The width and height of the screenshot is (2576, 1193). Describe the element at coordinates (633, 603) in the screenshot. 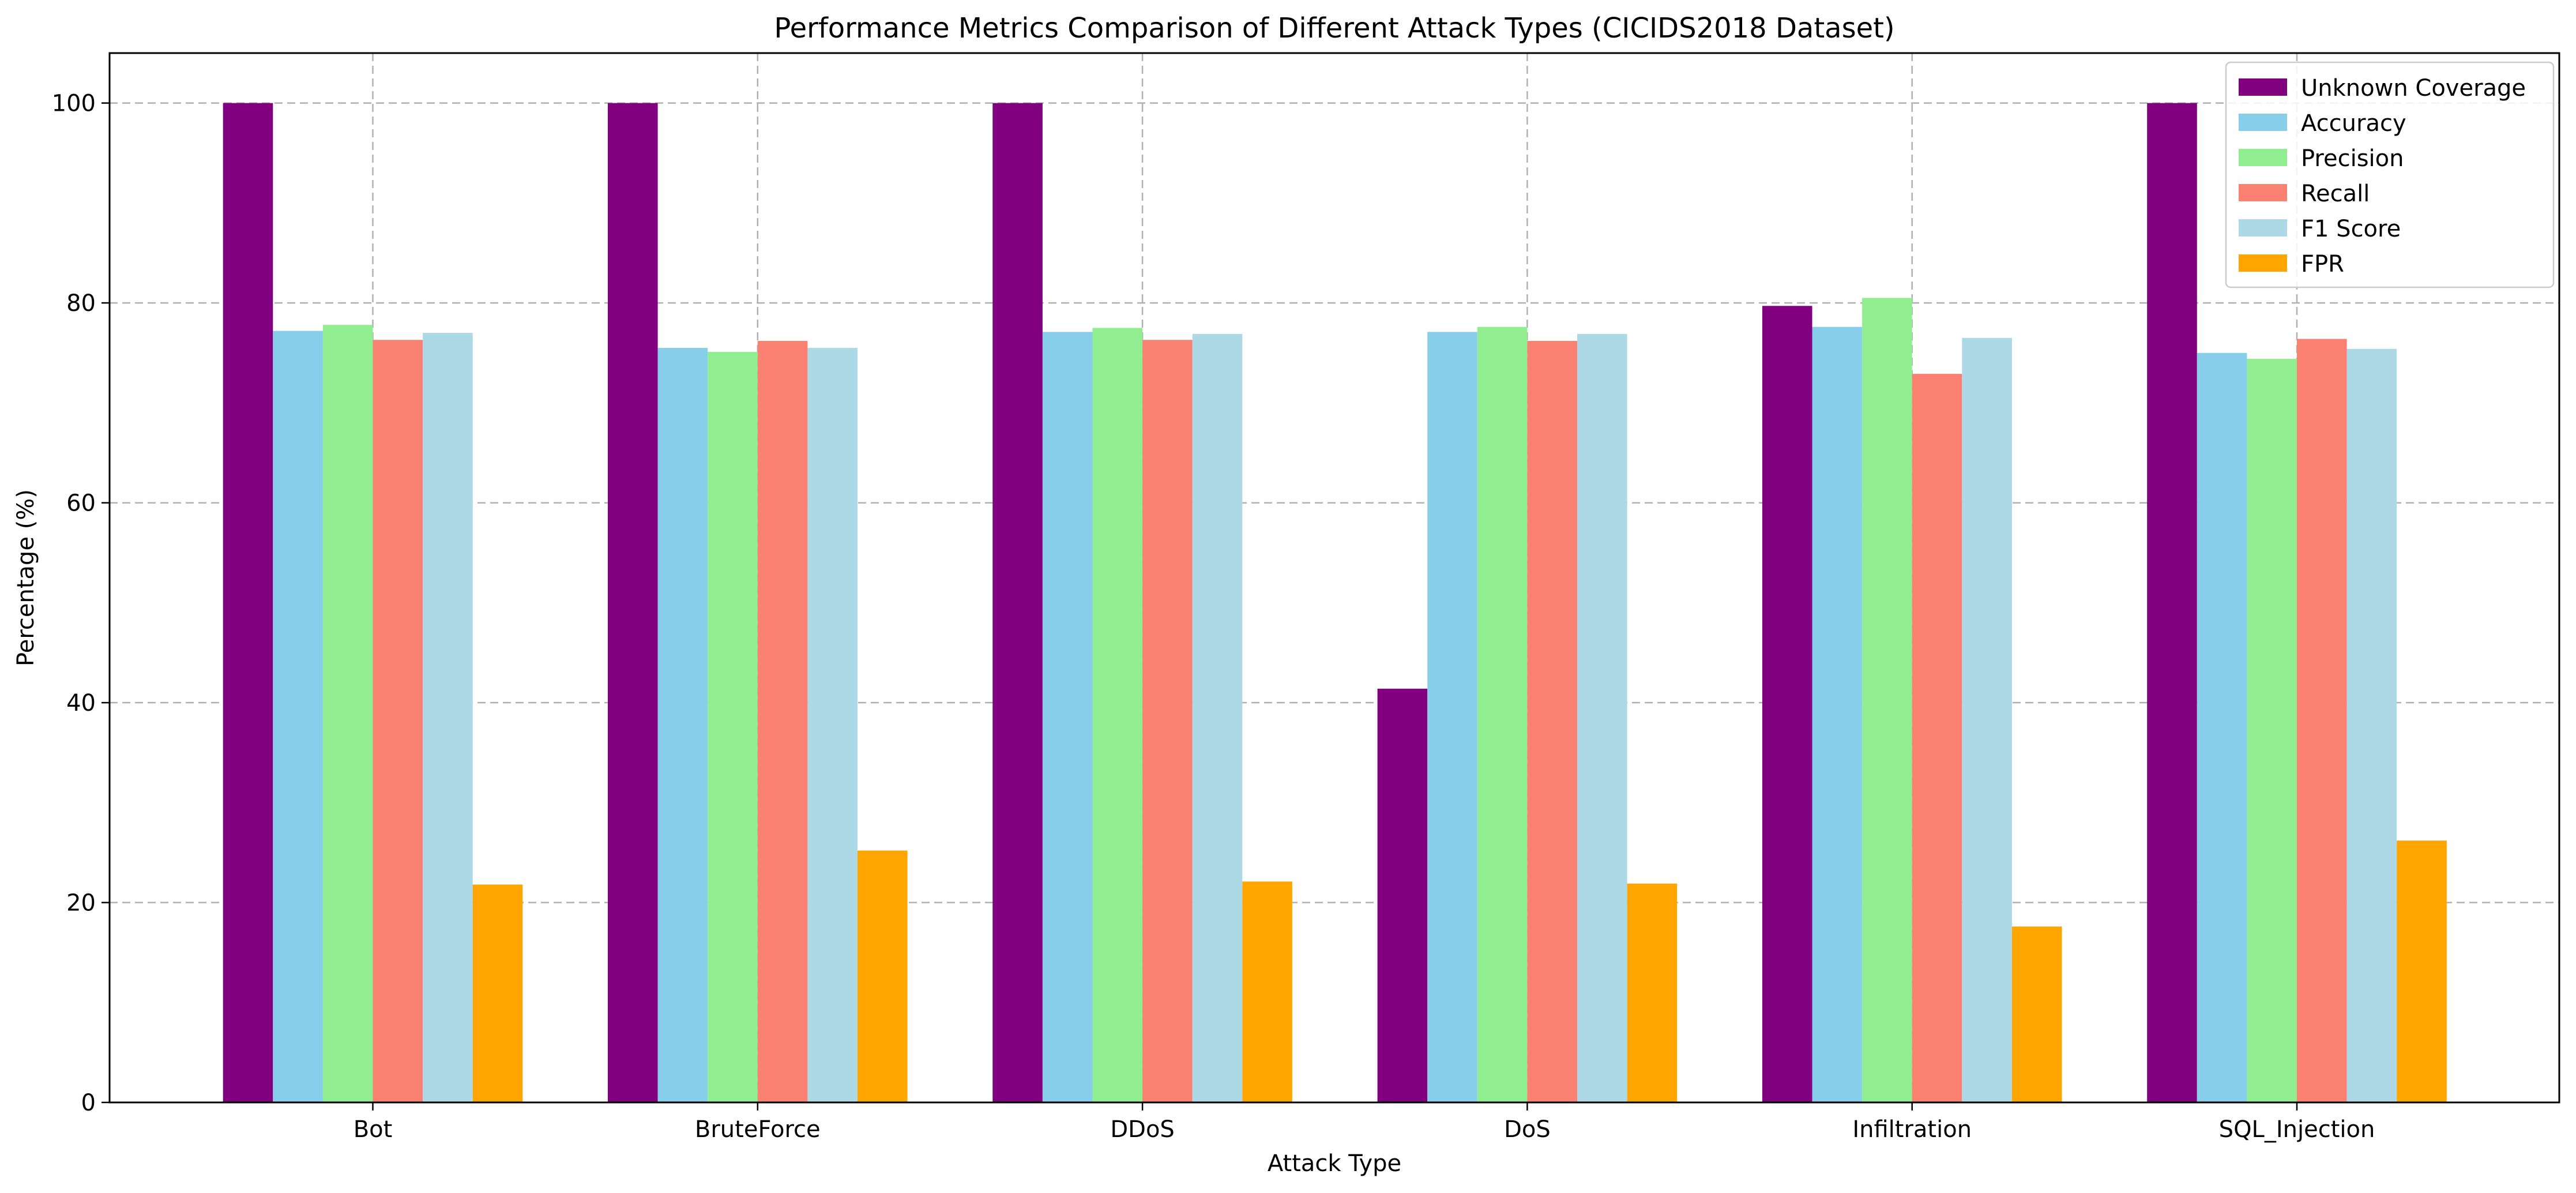

I see `bar-unknown-coverage-bruteforce` at that location.